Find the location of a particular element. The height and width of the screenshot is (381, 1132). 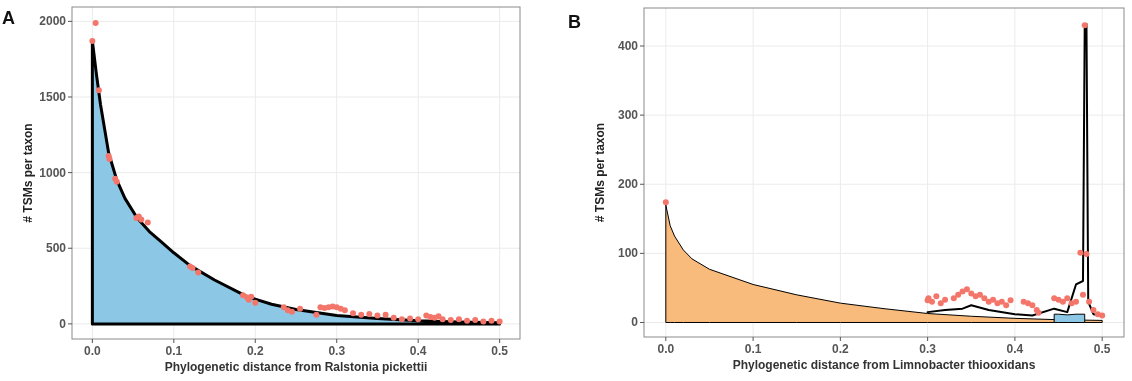

y-tick-label: 500 is located at coordinates (56, 248).